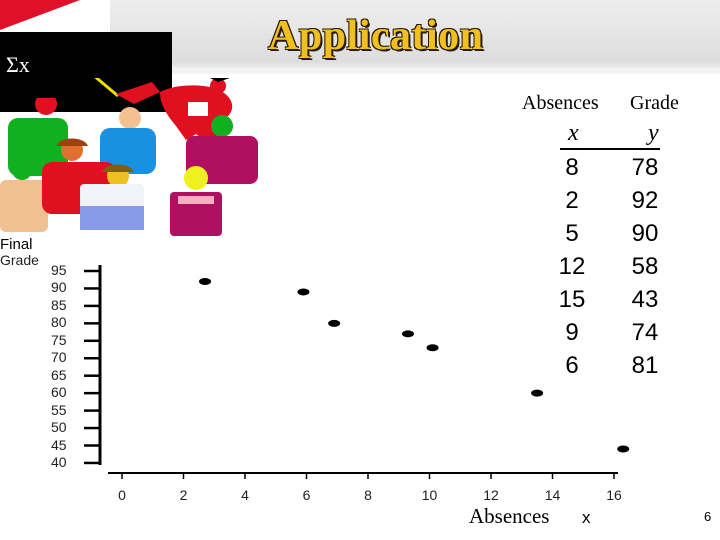 Image resolution: width=720 pixels, height=540 pixels. I want to click on table-cell-x: 9, so click(572, 332).